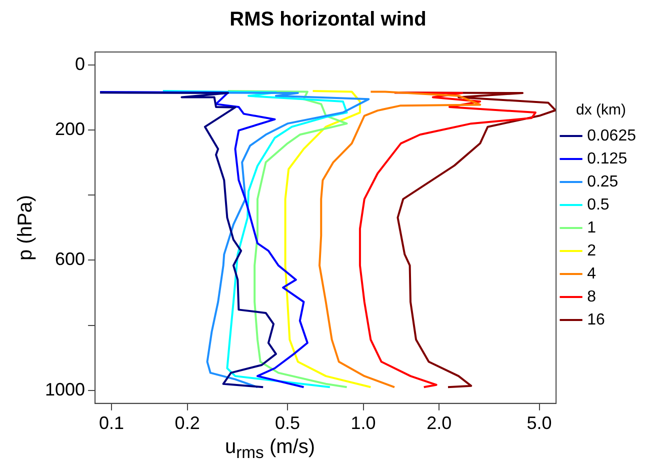 The width and height of the screenshot is (656, 472). What do you see at coordinates (80, 64) in the screenshot?
I see `y-tick-label: 0` at bounding box center [80, 64].